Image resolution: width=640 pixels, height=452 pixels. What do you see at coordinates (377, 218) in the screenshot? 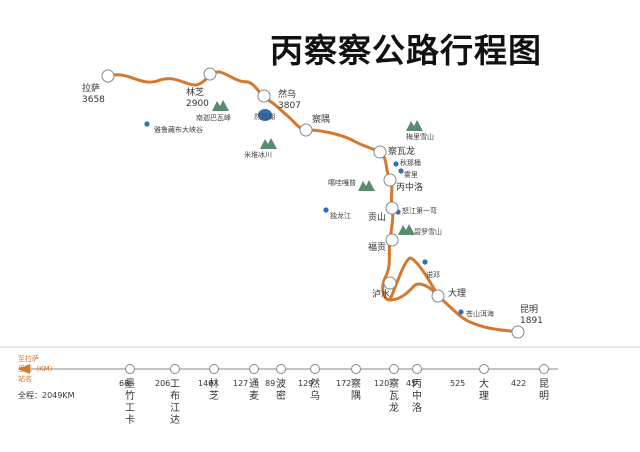
I see `town-label-gongshan: 贡山` at bounding box center [377, 218].